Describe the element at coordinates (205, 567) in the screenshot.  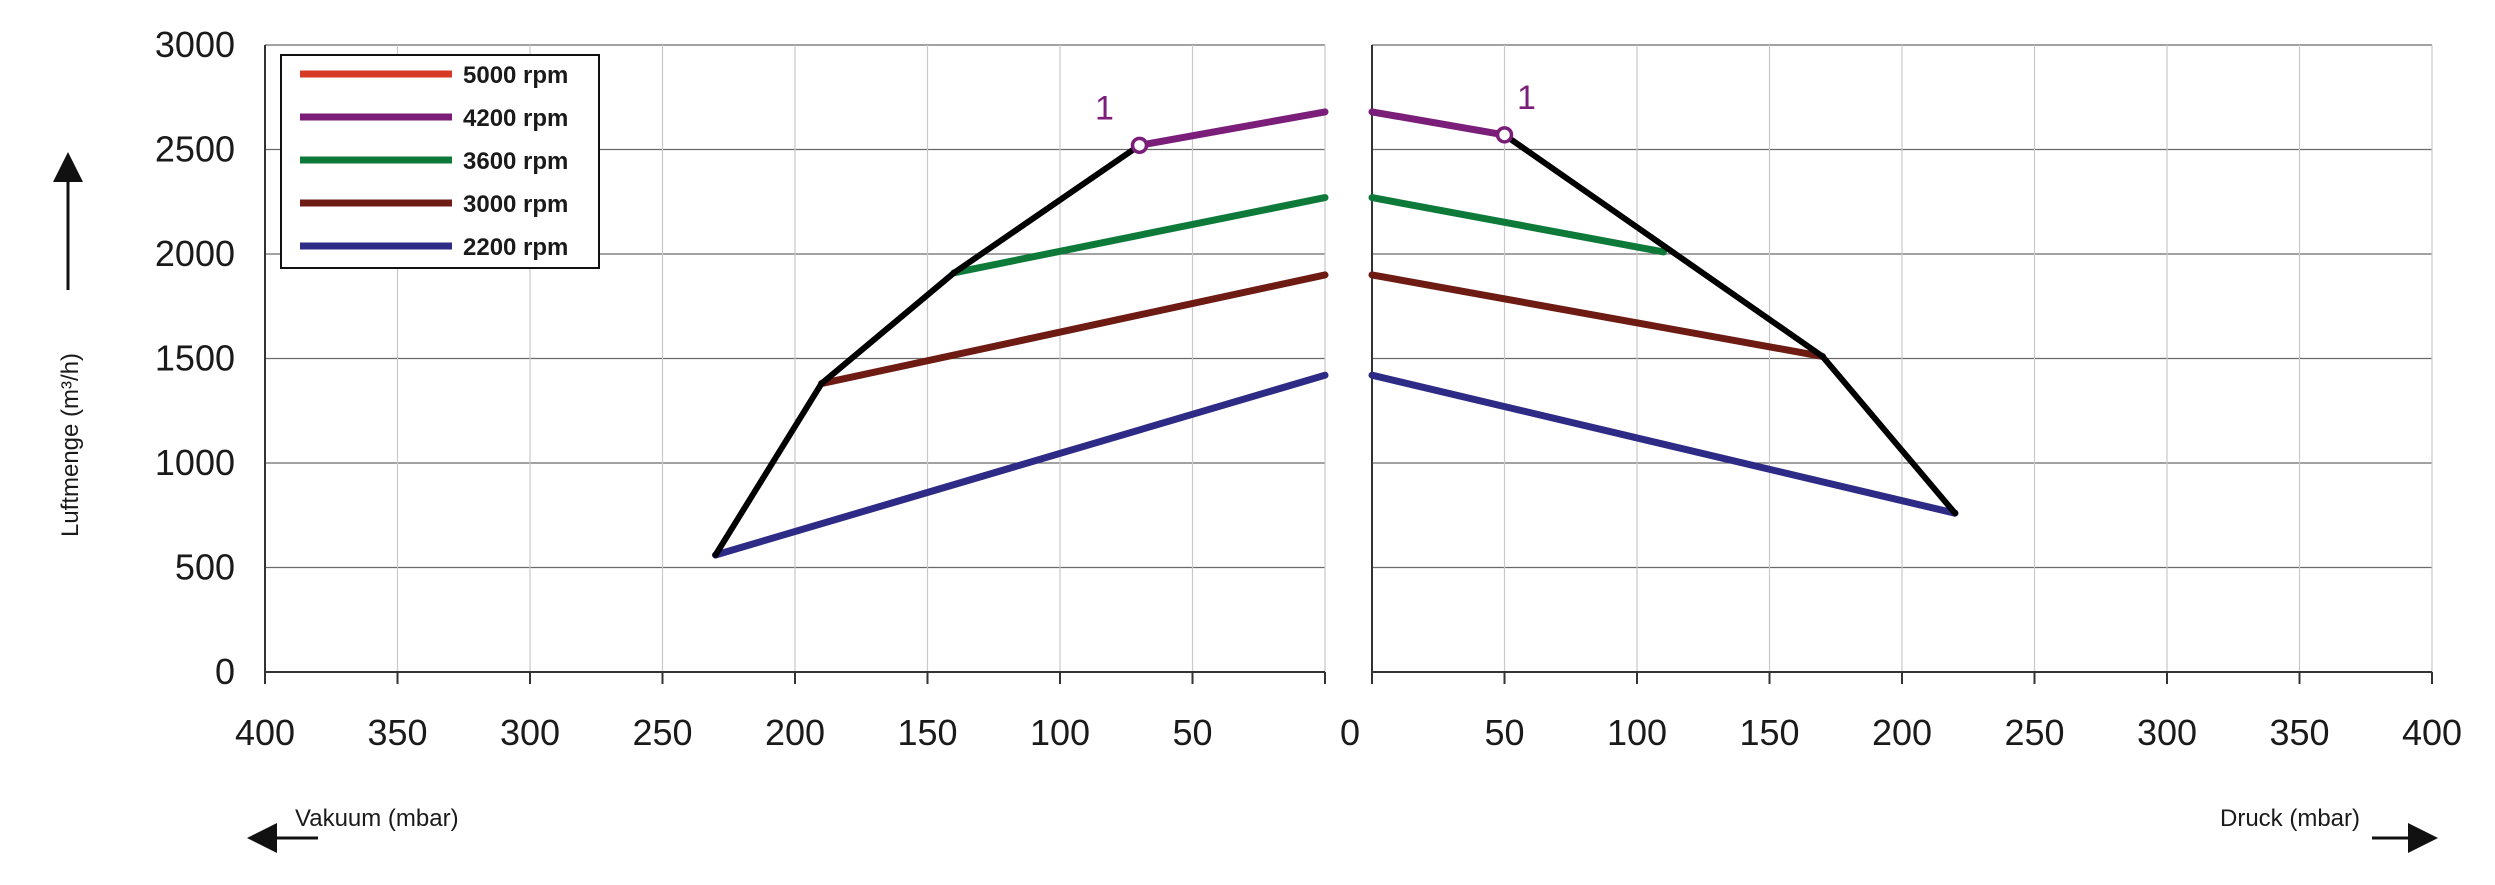
I see `y-tick-label: 500` at that location.